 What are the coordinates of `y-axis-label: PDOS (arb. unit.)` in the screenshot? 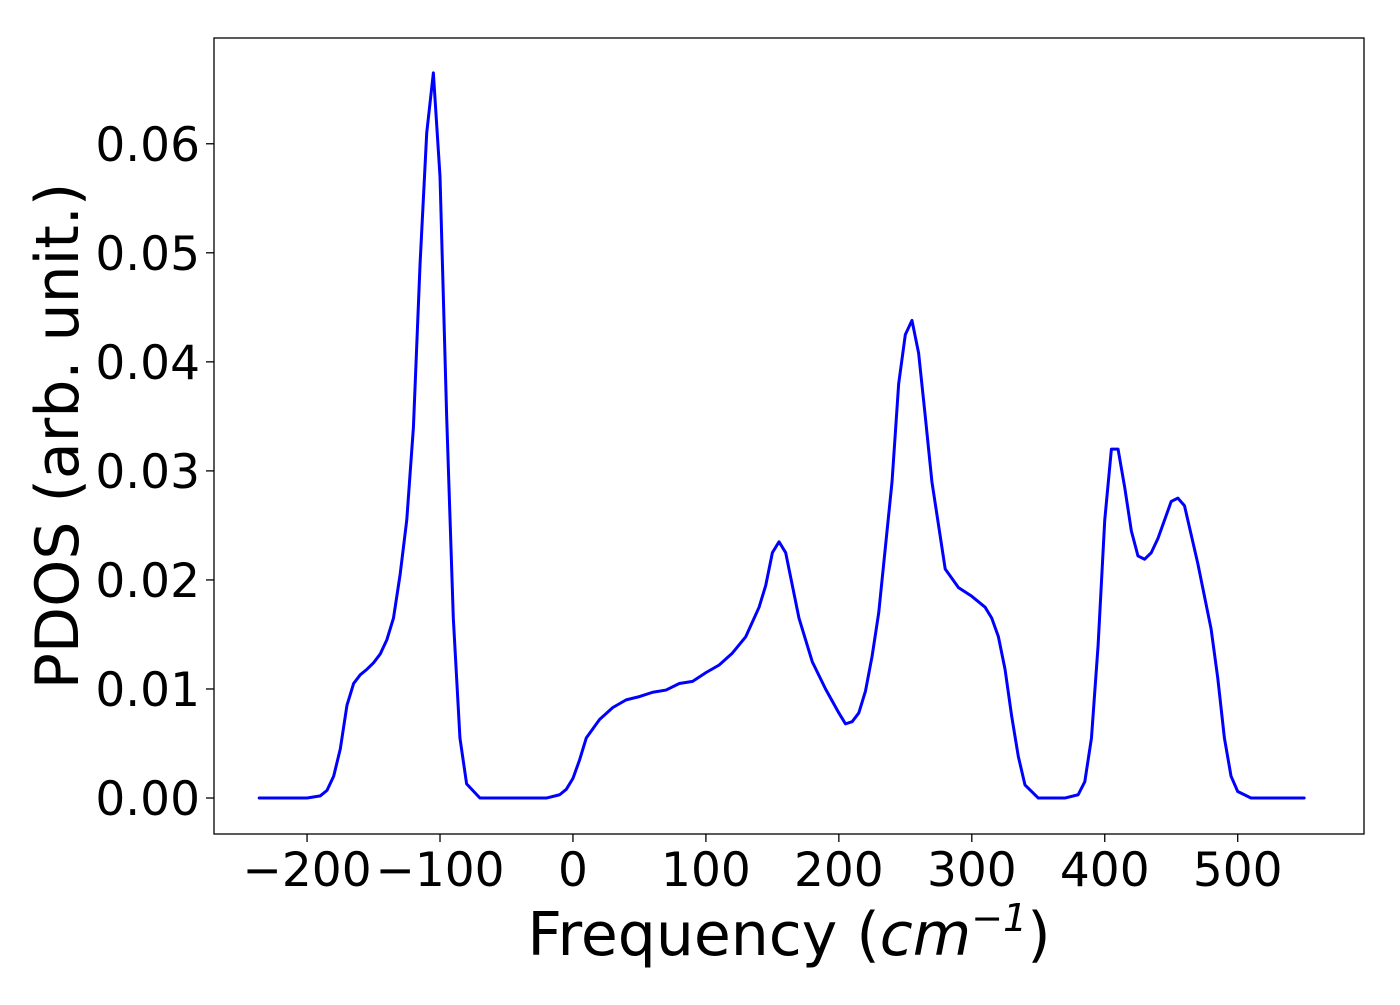 It's located at (58, 436).